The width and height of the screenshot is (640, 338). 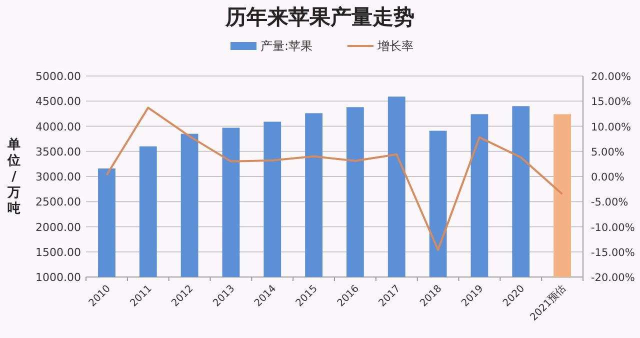 What do you see at coordinates (13, 176) in the screenshot?
I see `y-axis-title: 单位/万吨` at bounding box center [13, 176].